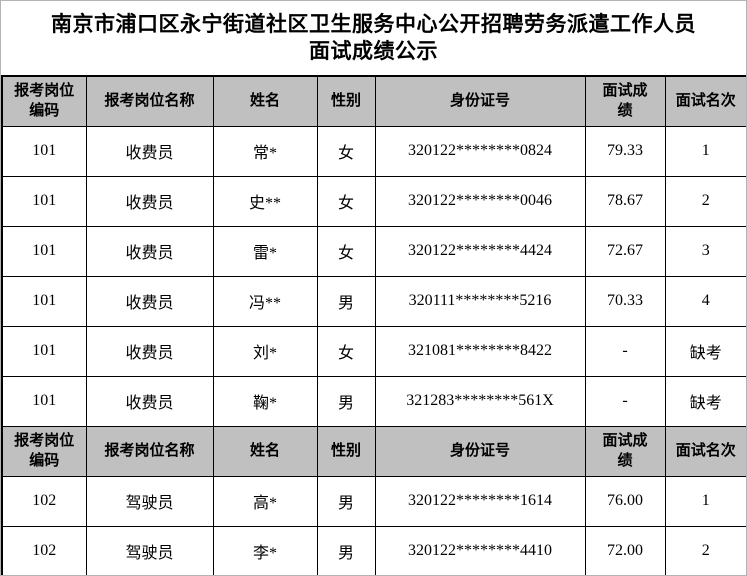  Describe the element at coordinates (625, 151) in the screenshot. I see `cell-score: 79.33` at that location.